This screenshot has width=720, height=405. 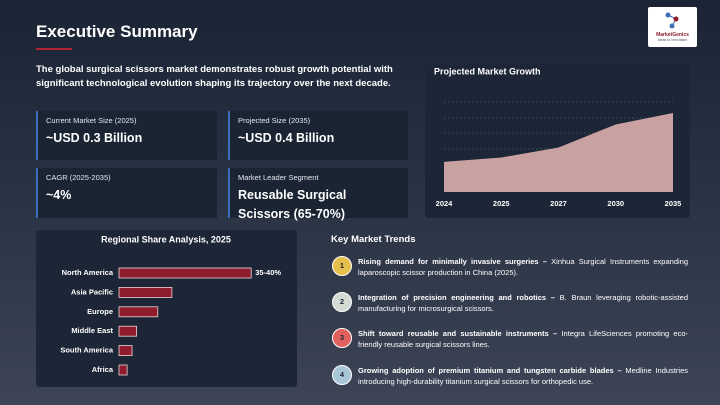 I want to click on title-rule, so click(x=54, y=49).